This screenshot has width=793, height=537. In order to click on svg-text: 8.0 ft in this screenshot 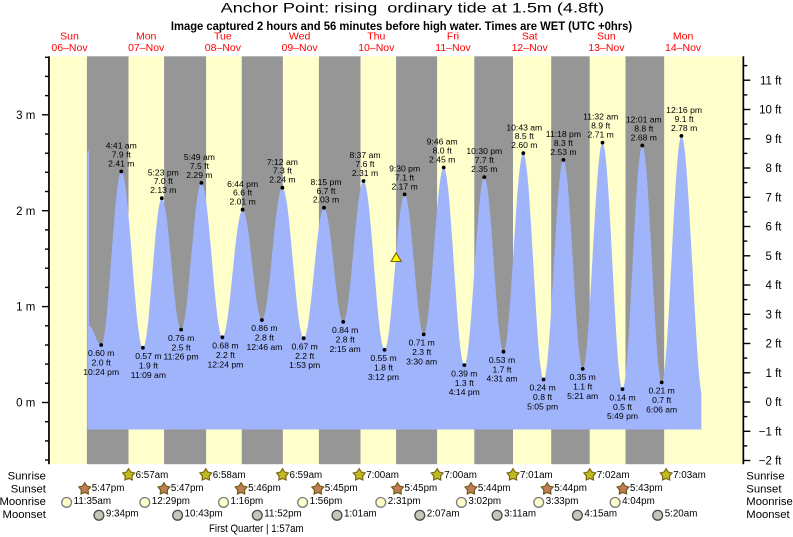, I will do `click(443, 151)`.